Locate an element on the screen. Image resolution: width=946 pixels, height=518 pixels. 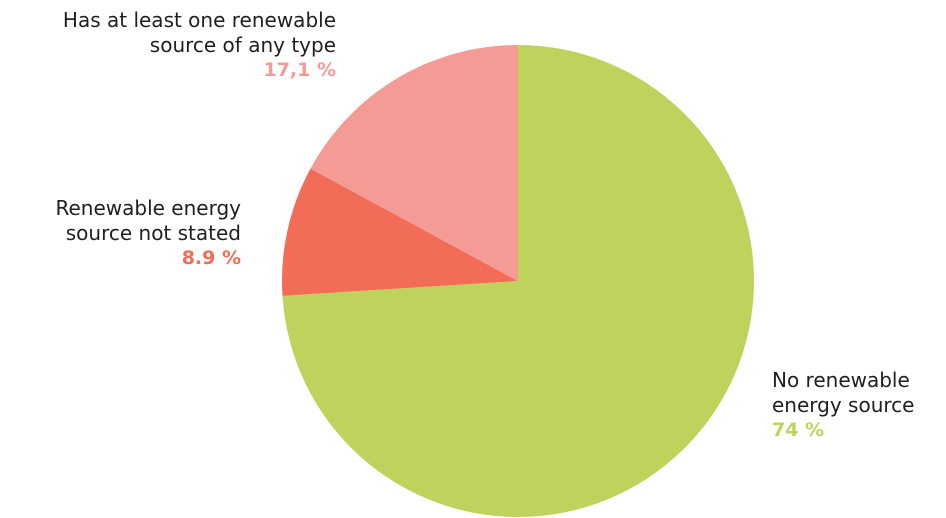
slice-percent-label: 17,1 % is located at coordinates (299, 70).